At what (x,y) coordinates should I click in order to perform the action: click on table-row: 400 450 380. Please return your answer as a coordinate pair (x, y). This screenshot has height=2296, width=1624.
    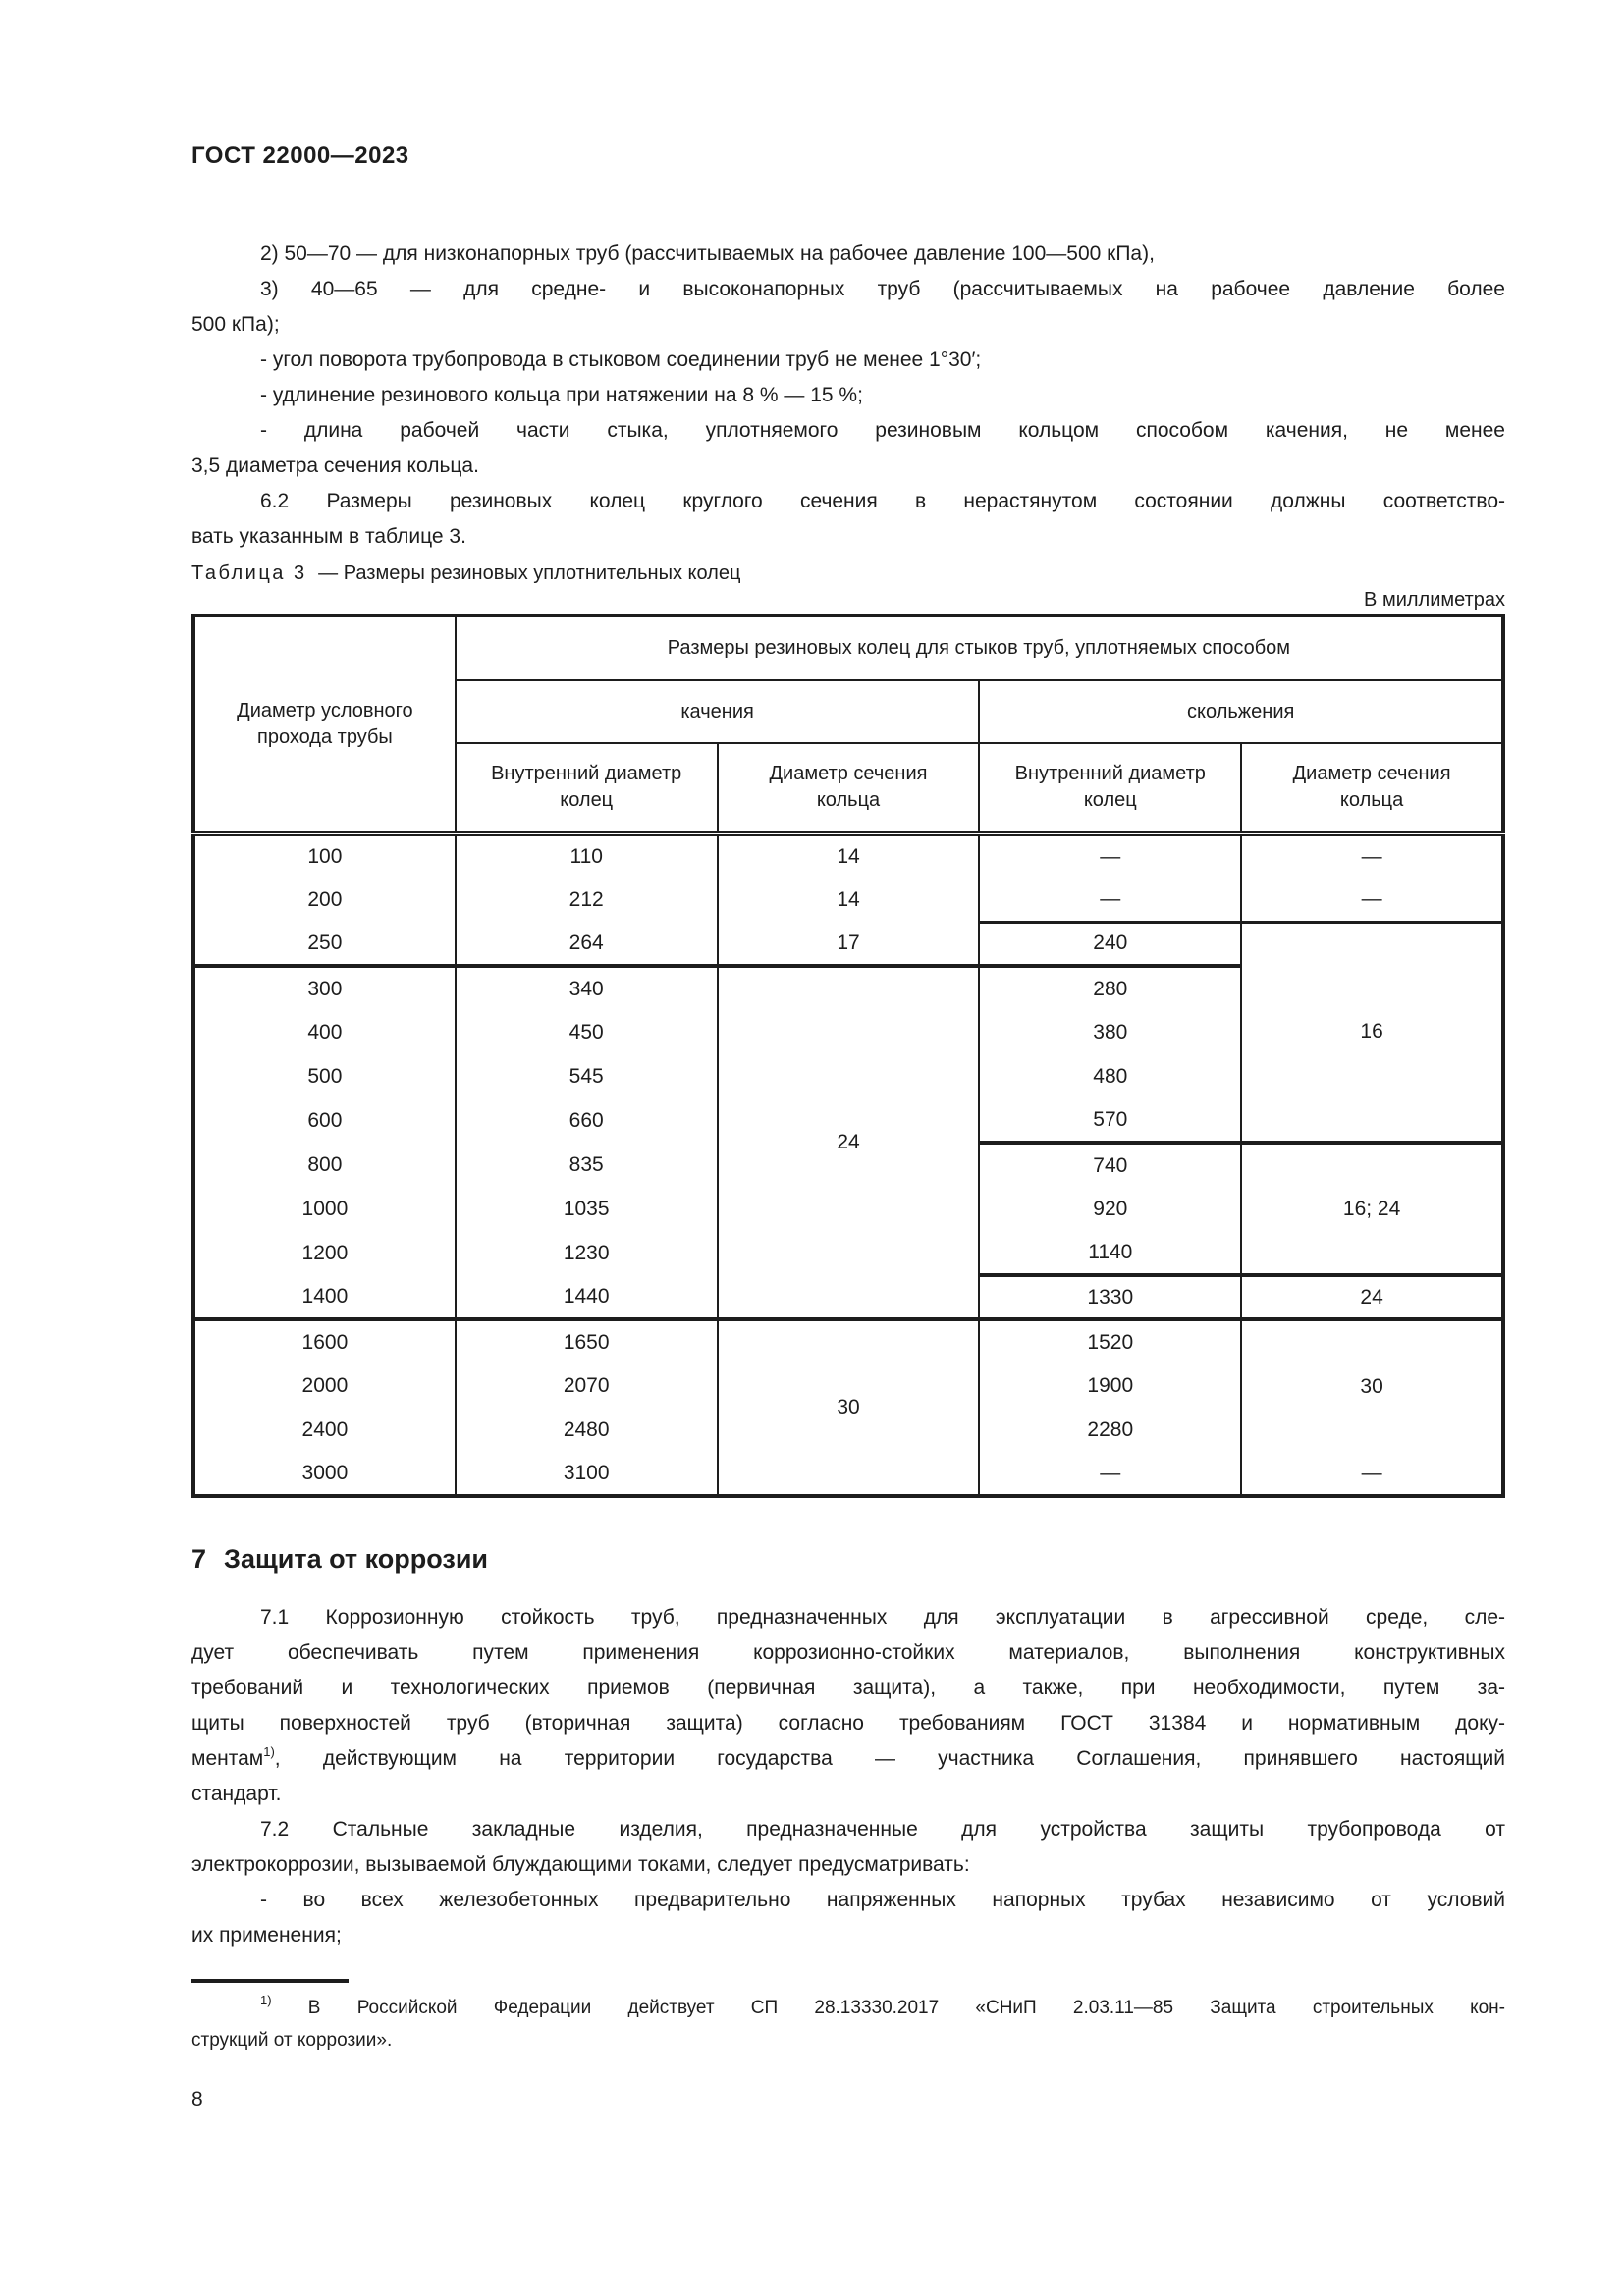
    Looking at the image, I should click on (847, 1032).